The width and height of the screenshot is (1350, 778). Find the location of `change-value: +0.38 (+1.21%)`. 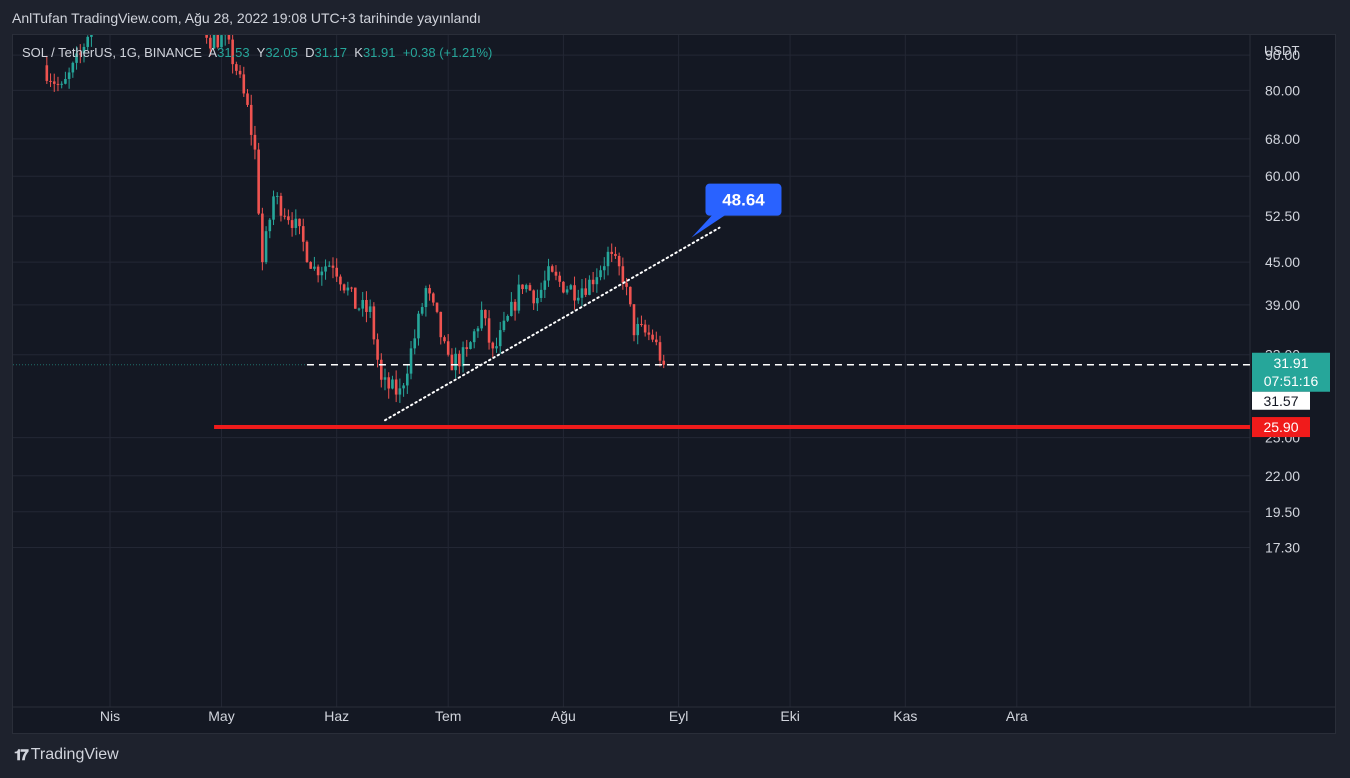

change-value: +0.38 (+1.21%) is located at coordinates (447, 52).